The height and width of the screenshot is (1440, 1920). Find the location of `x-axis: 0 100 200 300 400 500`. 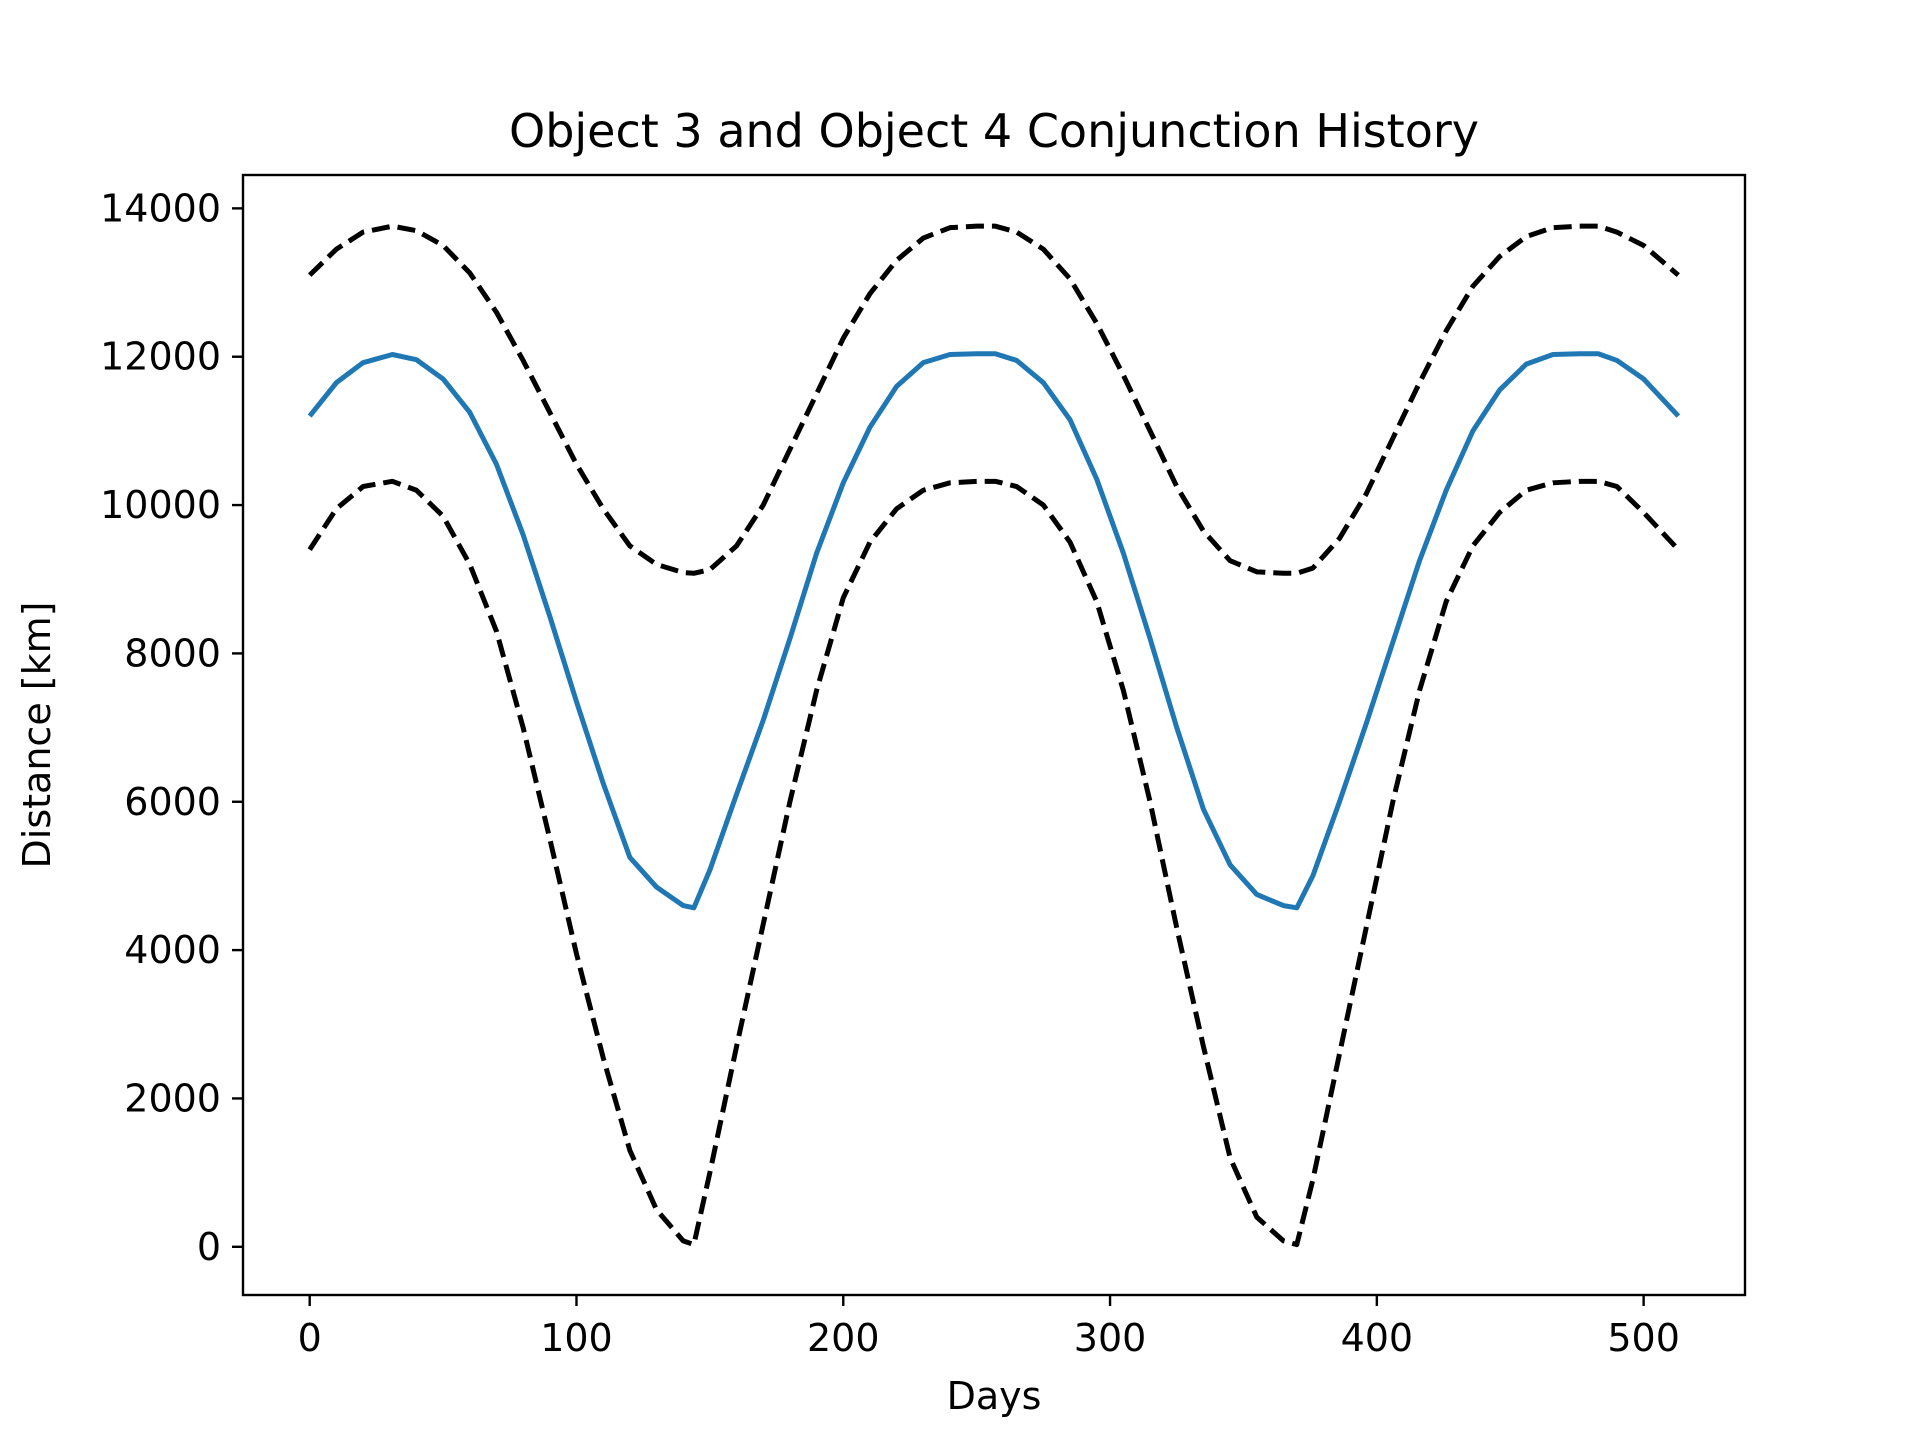

x-axis: 0 100 200 300 400 500 is located at coordinates (989, 1327).